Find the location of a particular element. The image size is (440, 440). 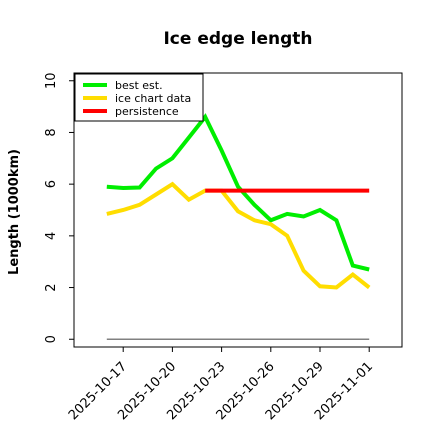

legend-label: persistence is located at coordinates (147, 111).